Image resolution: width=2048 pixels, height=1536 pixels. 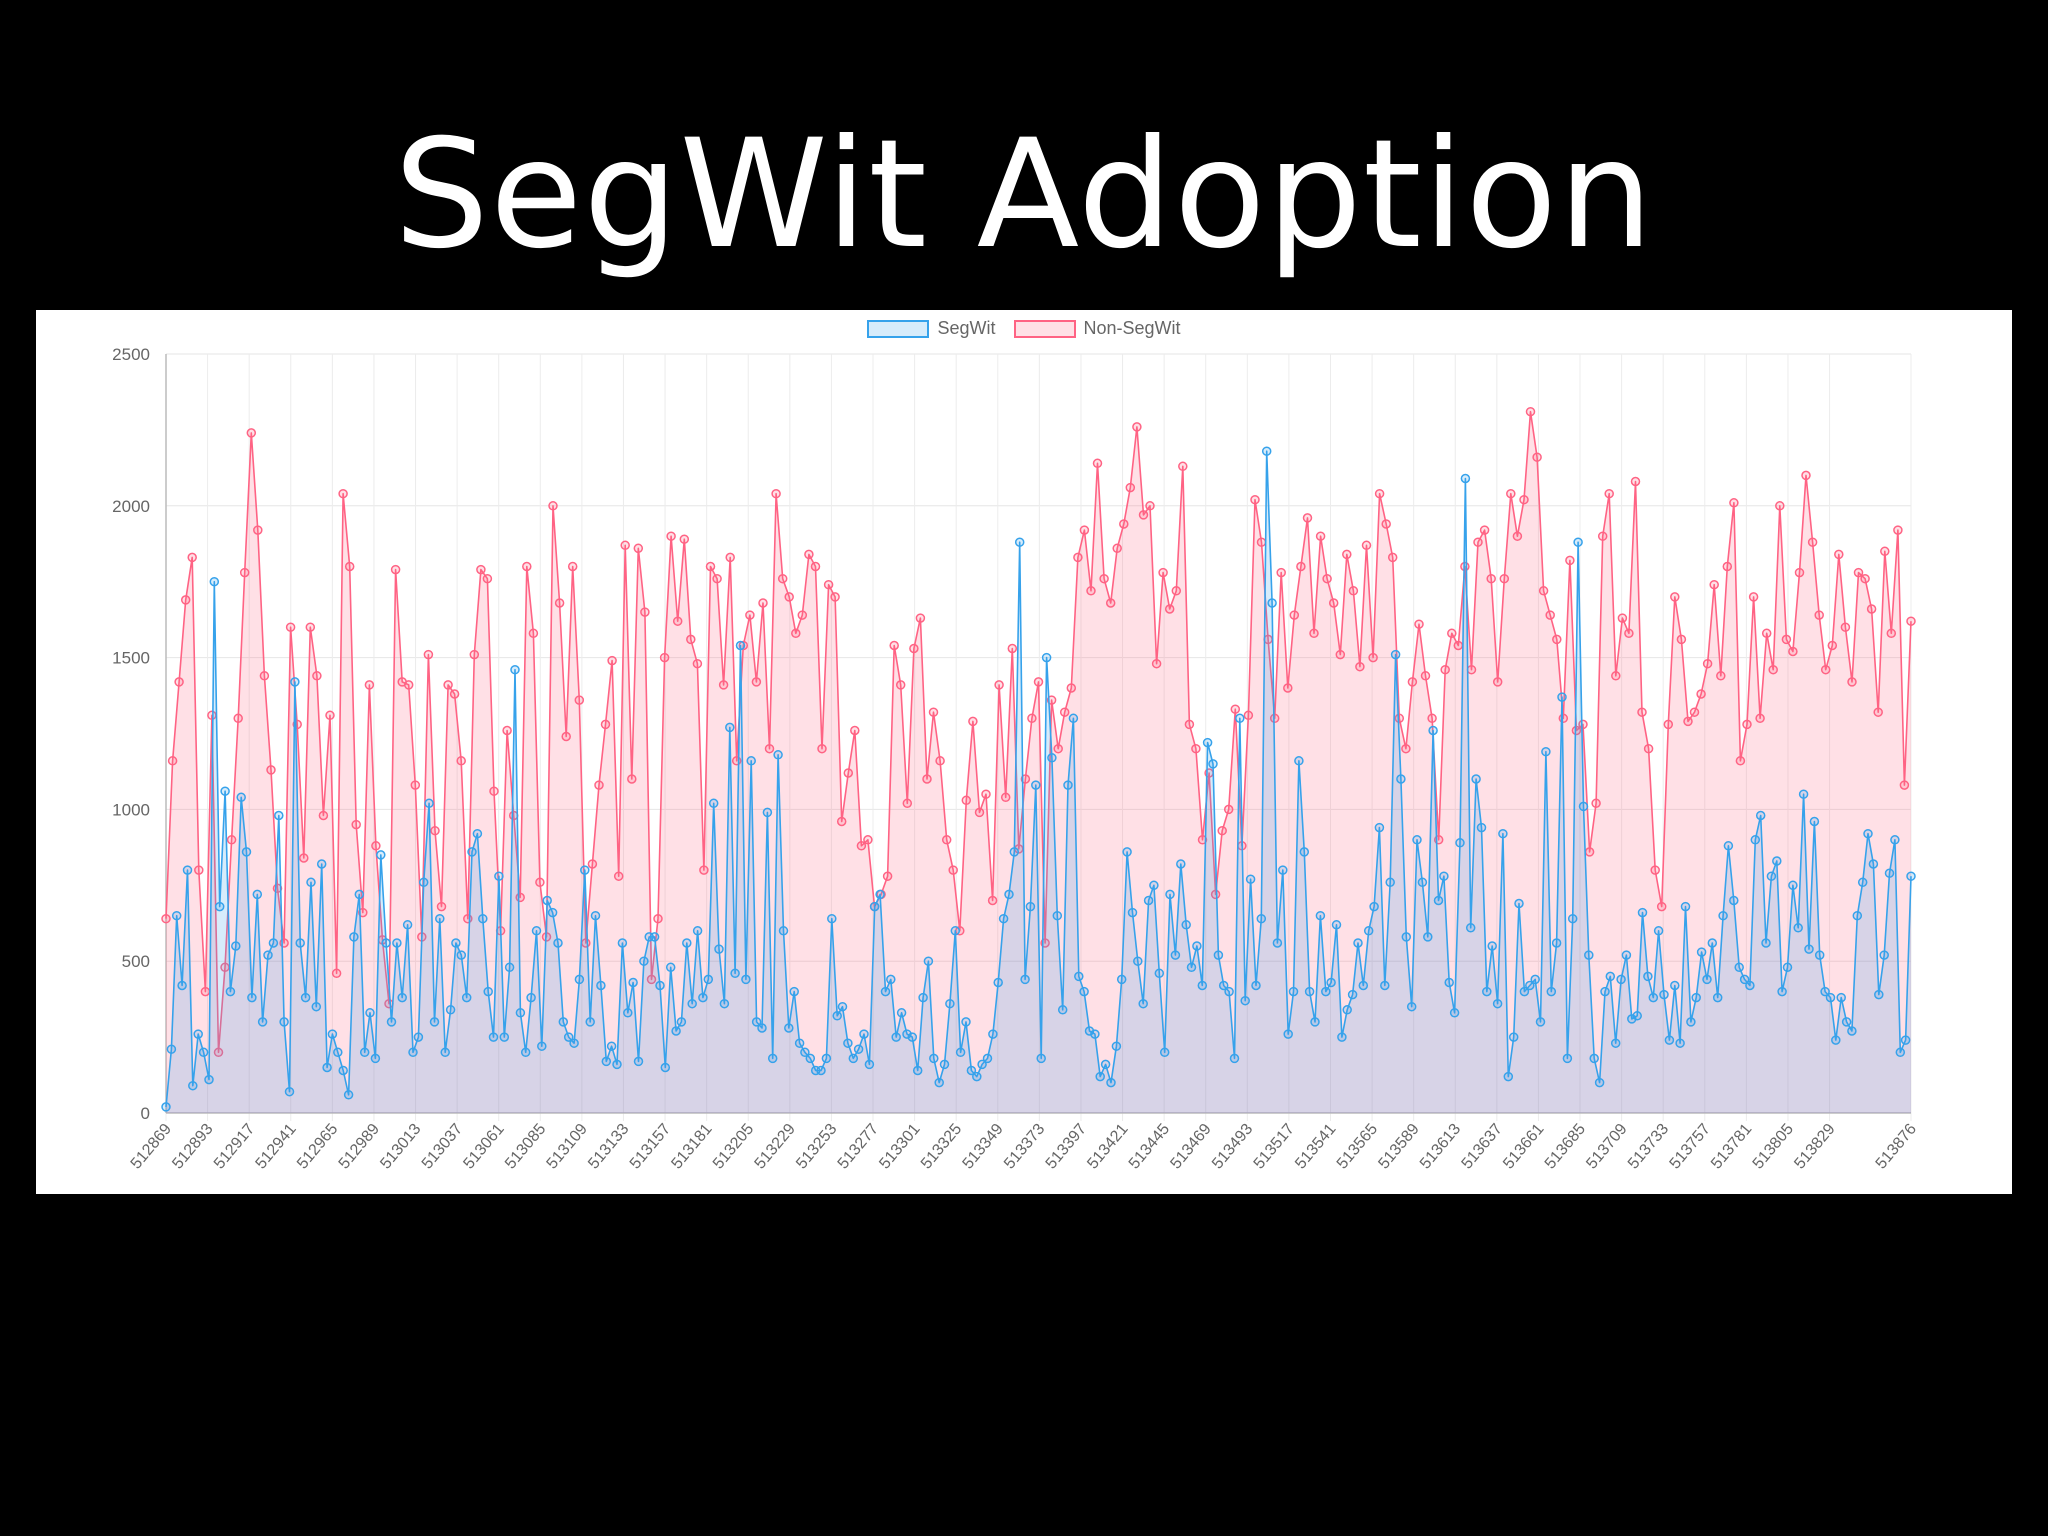 I want to click on x-tick-label: 513876, so click(x=1896, y=1147).